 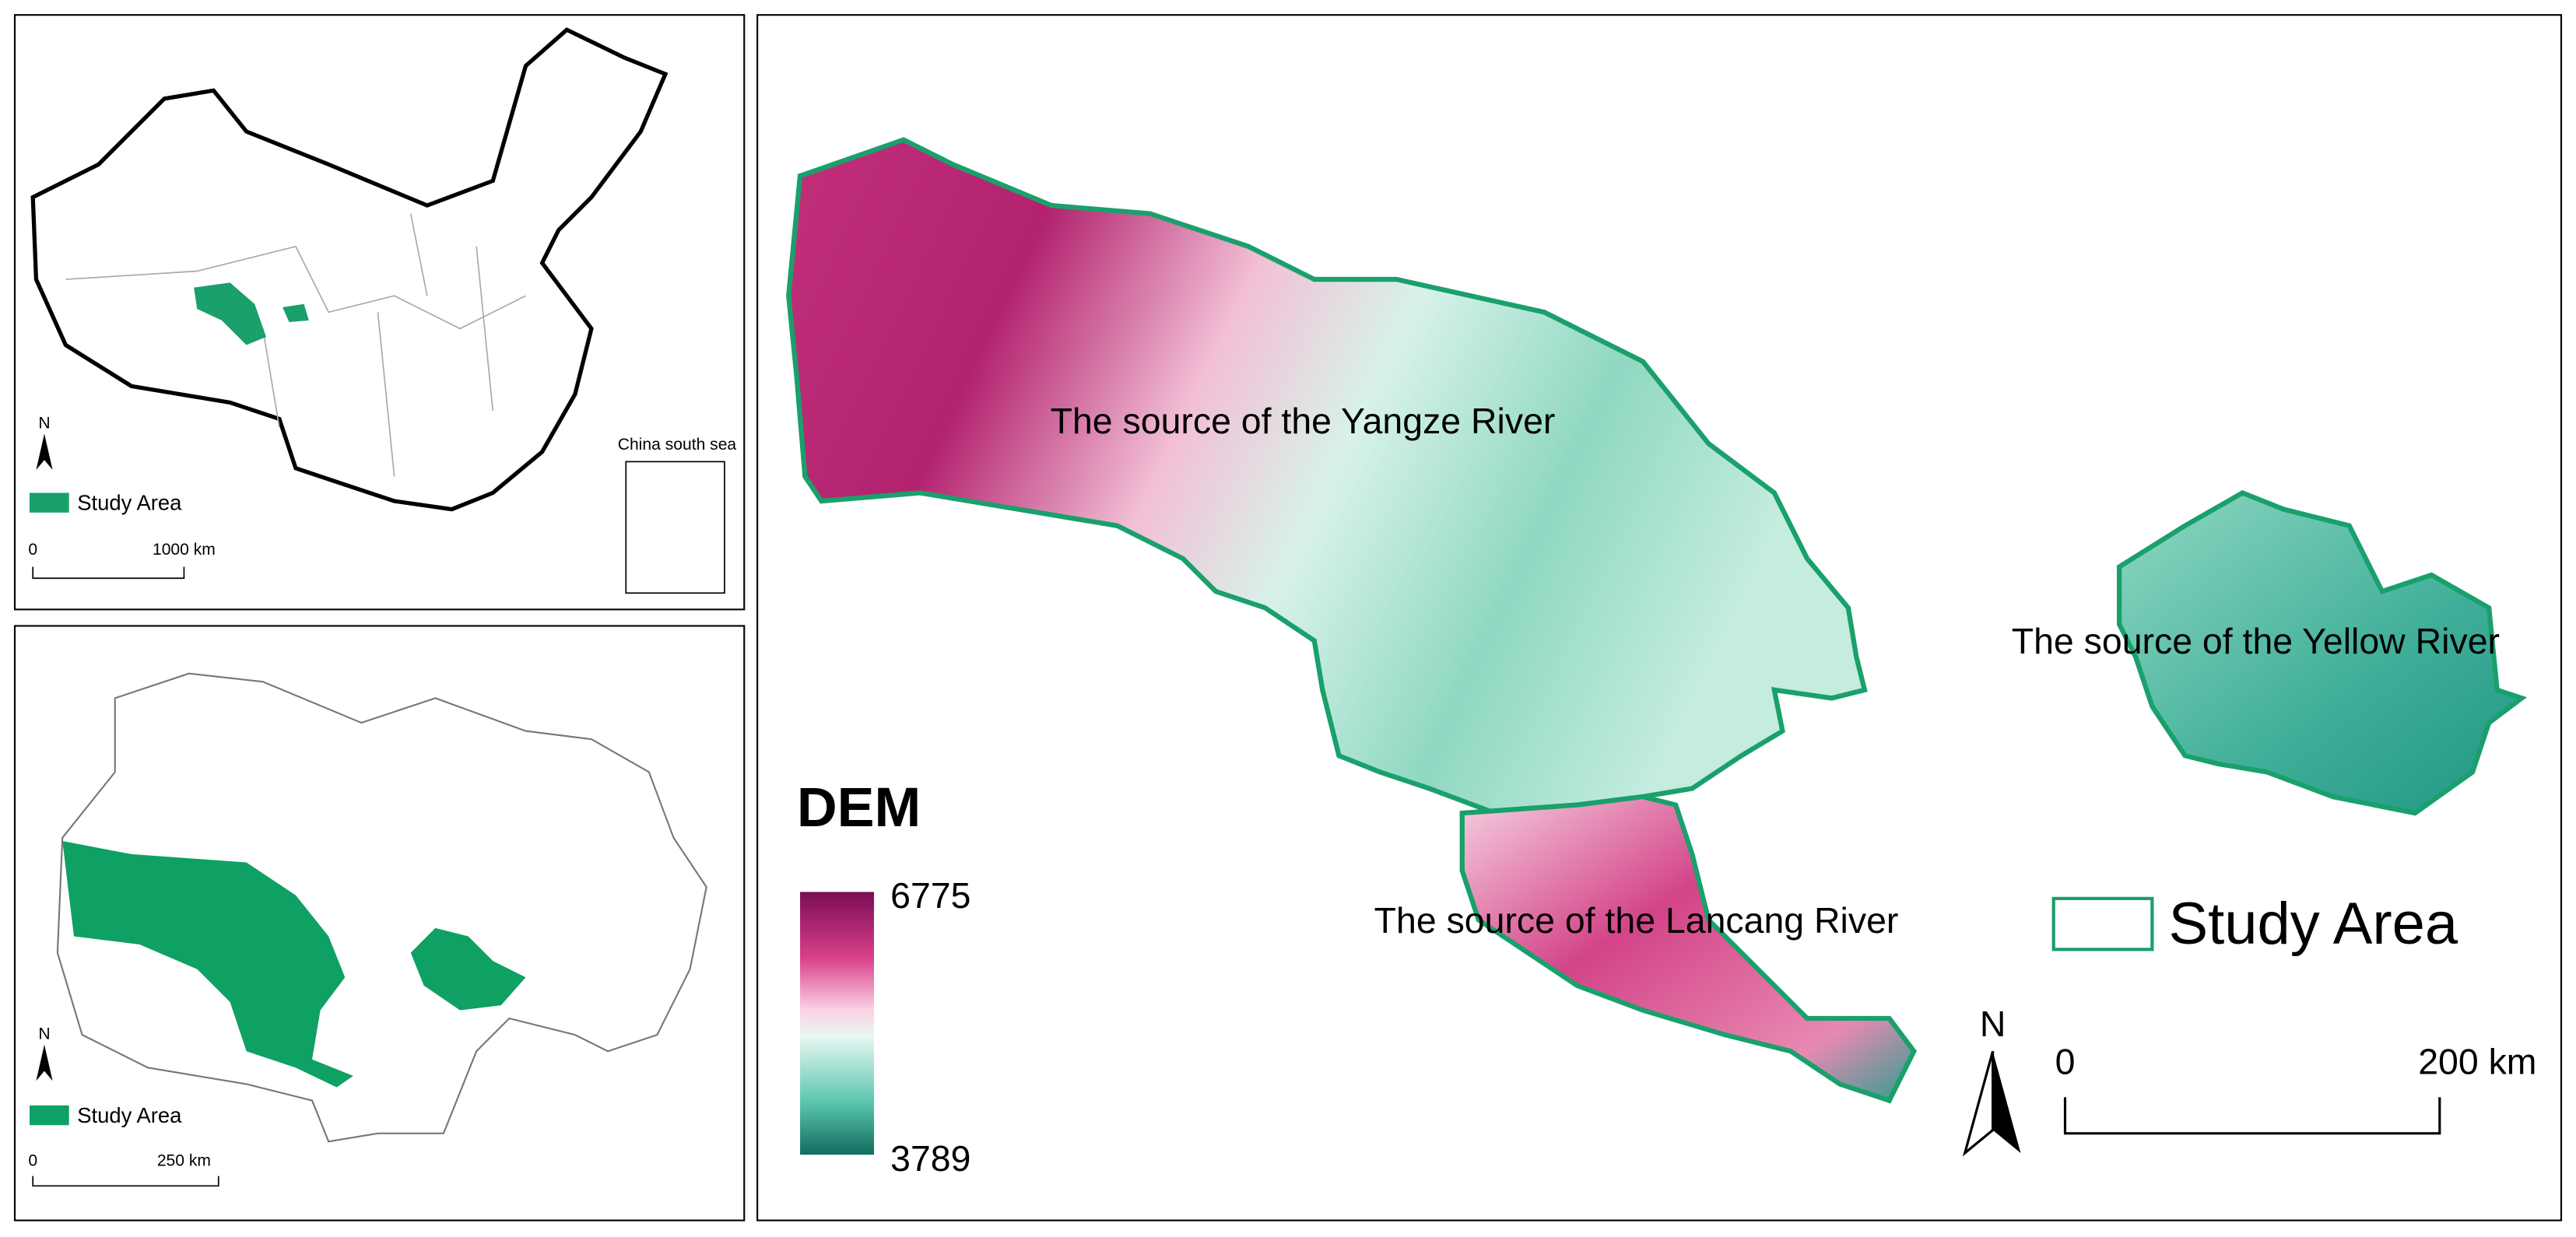 What do you see at coordinates (184, 1160) in the screenshot?
I see `scale-label: 250 km` at bounding box center [184, 1160].